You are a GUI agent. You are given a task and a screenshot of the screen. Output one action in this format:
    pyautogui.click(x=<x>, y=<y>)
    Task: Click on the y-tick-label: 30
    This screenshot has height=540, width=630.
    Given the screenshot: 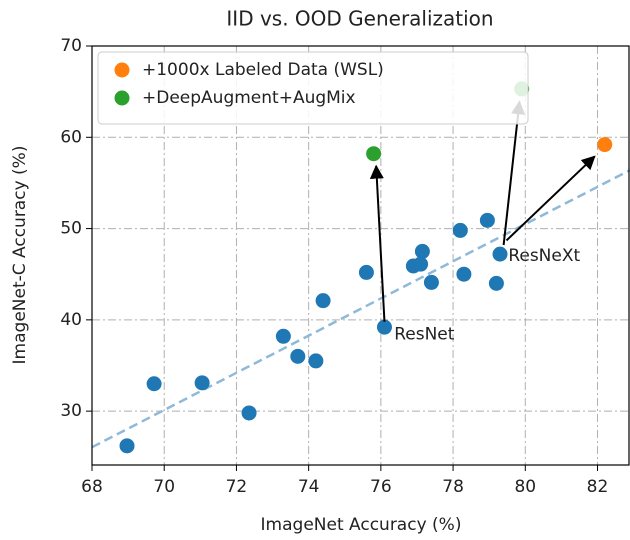 What is the action you would take?
    pyautogui.click(x=71, y=411)
    